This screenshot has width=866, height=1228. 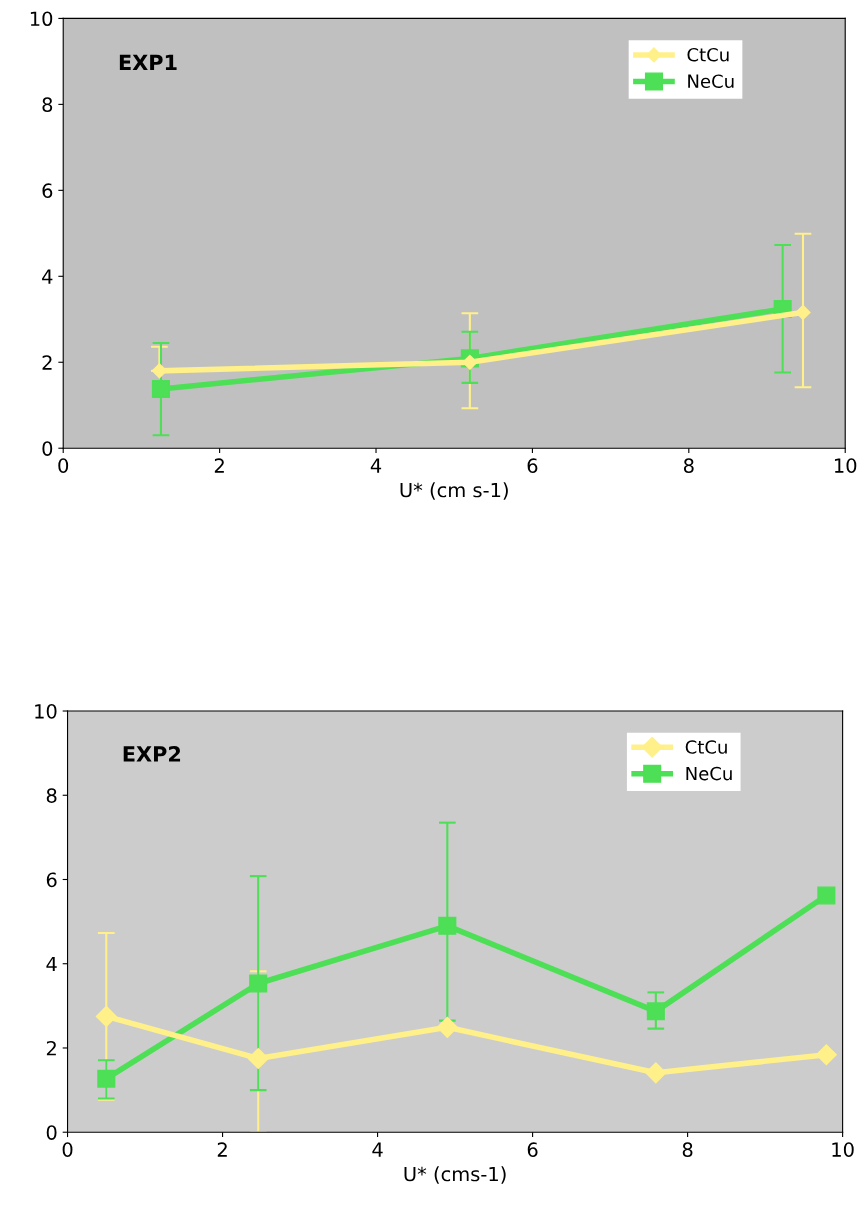 What do you see at coordinates (148, 62) in the screenshot?
I see `annotation: EXP1` at bounding box center [148, 62].